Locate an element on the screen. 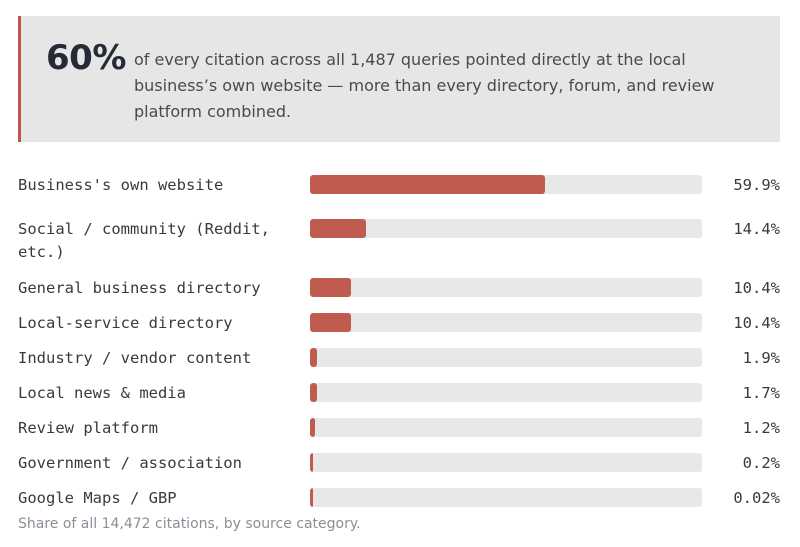 Image resolution: width=800 pixels, height=547 pixels. bar-label: Google Maps / GBP is located at coordinates (97, 498).